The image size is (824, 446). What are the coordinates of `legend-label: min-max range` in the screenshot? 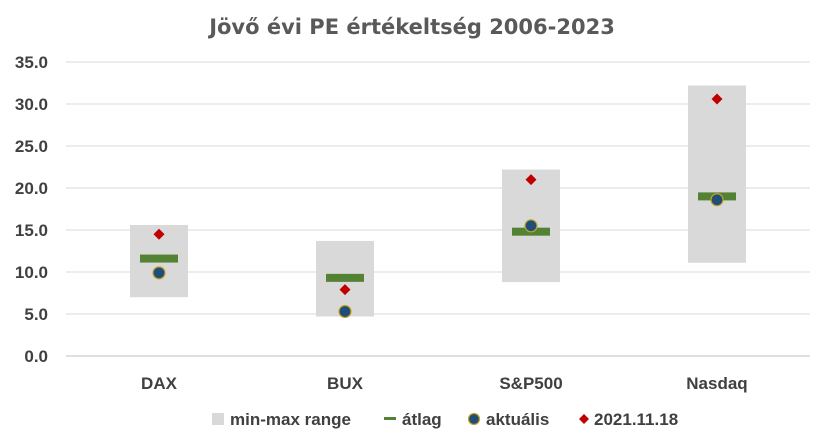 It's located at (290, 419).